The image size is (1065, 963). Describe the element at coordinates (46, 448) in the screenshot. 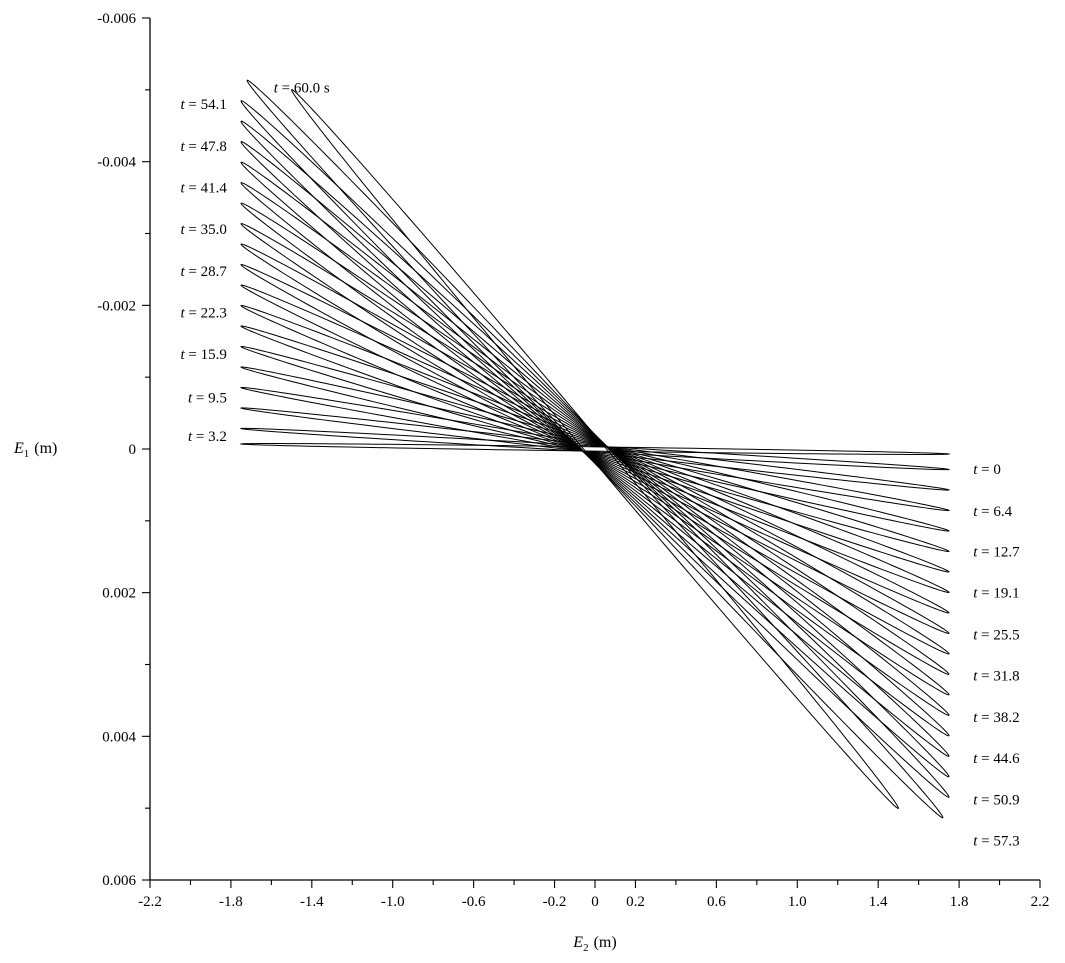

I see `y-axis-unit: (m)` at that location.